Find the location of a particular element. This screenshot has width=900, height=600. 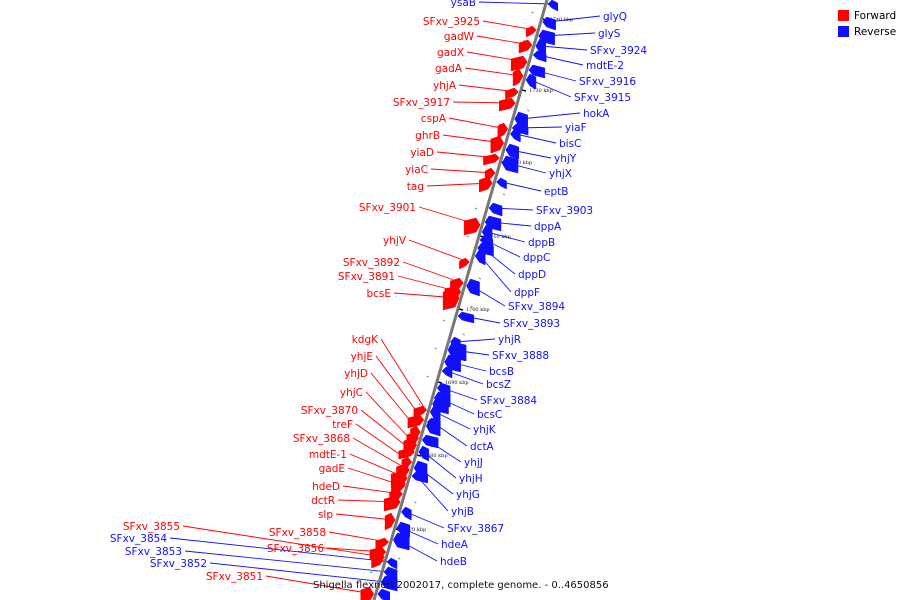

gene-label-sfxv-3868: SFxv_3868 is located at coordinates (321, 439).